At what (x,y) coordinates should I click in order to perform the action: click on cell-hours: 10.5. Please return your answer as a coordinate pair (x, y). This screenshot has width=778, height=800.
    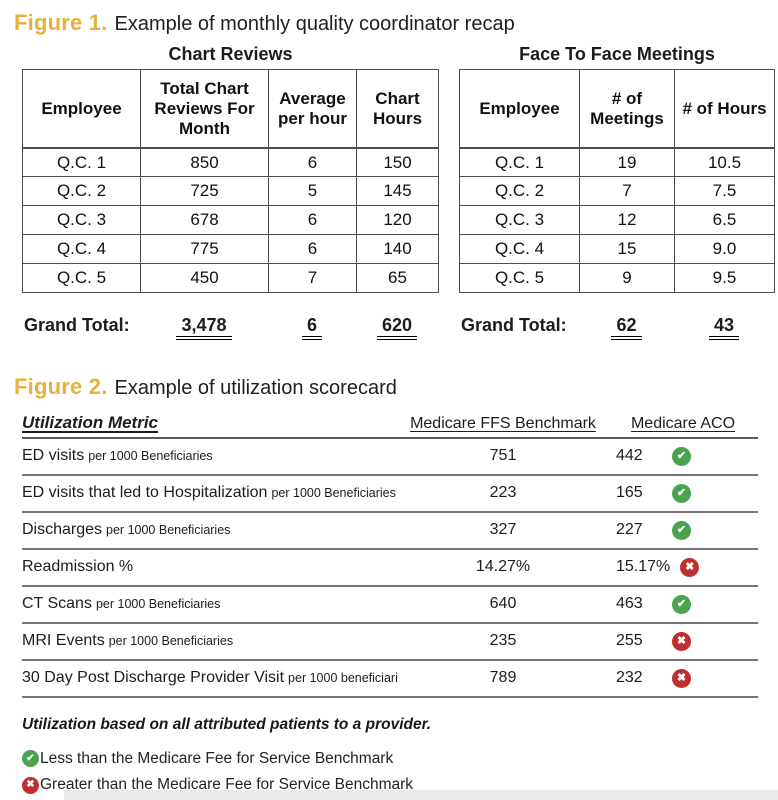
    Looking at the image, I should click on (724, 162).